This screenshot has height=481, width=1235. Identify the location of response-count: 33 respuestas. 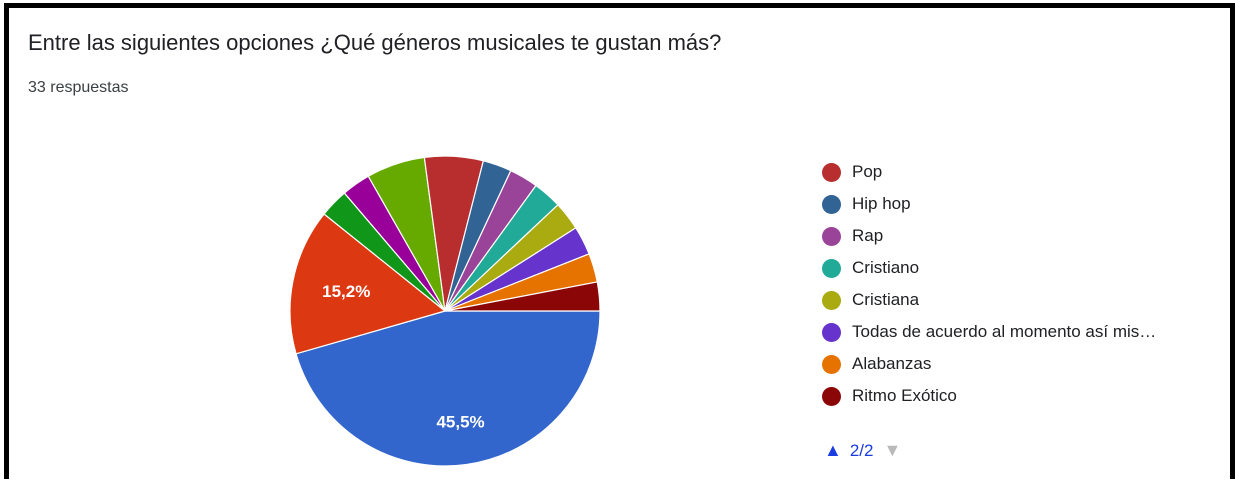
(78, 87).